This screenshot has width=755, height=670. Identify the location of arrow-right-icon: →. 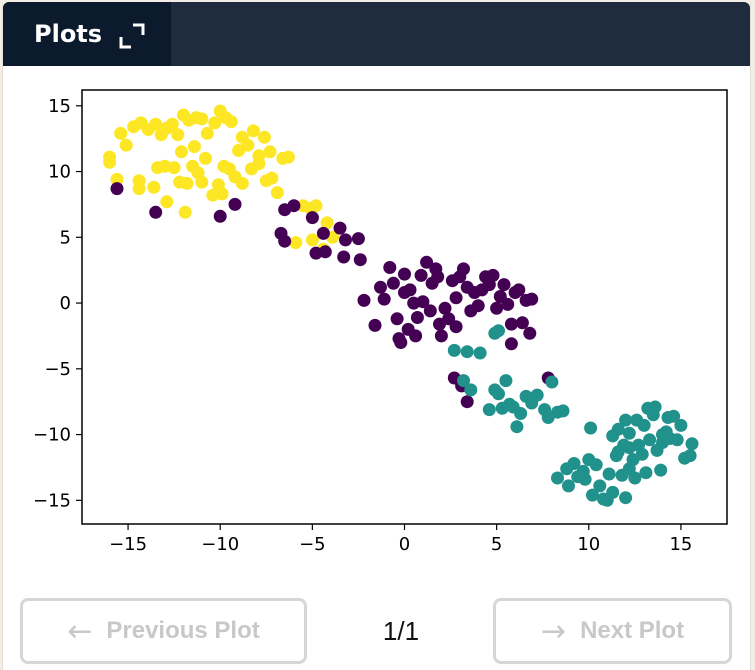
(553, 631).